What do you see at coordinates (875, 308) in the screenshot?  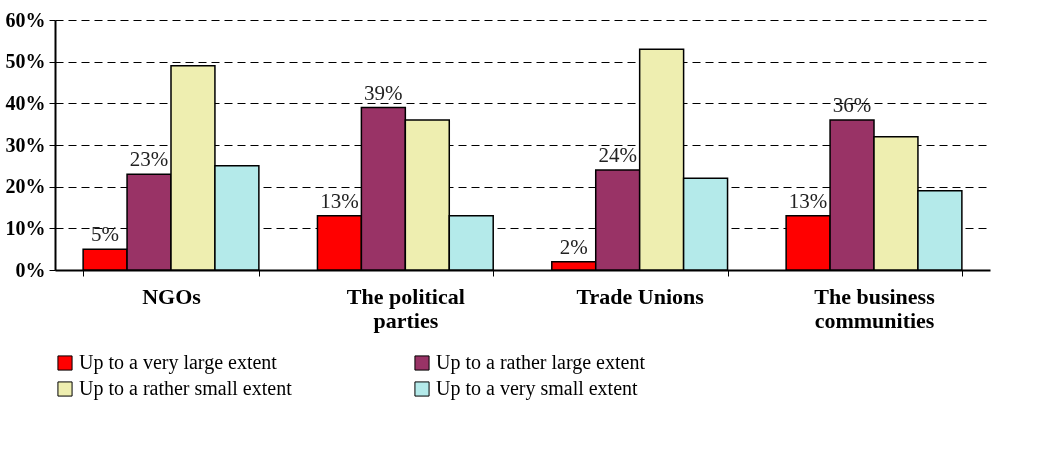 I see `x-tick-label: The business communities` at bounding box center [875, 308].